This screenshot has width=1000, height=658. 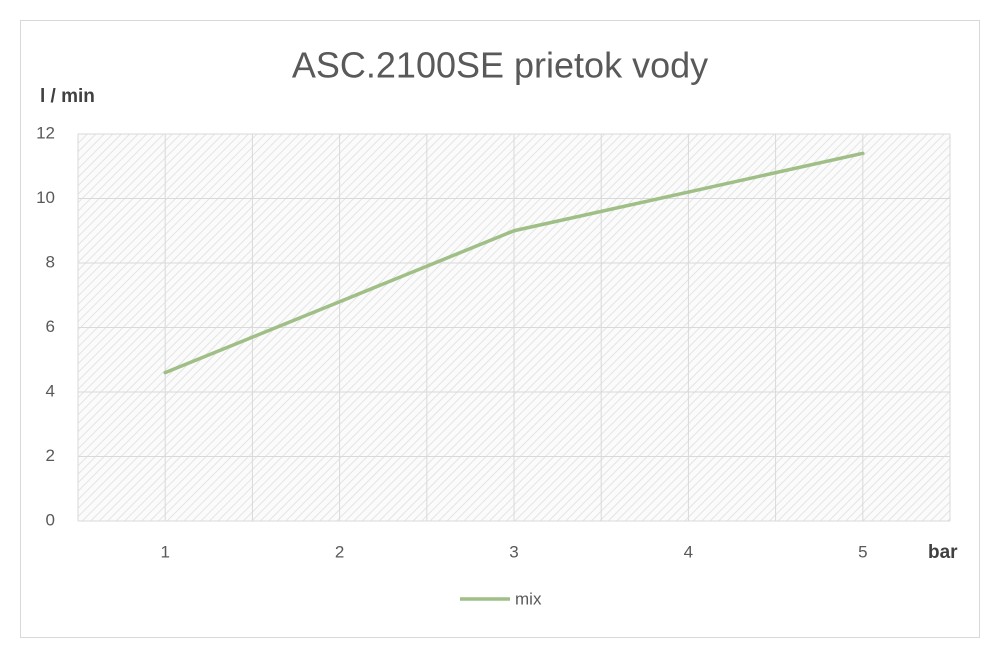 I want to click on chart-title: ASC.2100SE prietok vody, so click(x=500, y=65).